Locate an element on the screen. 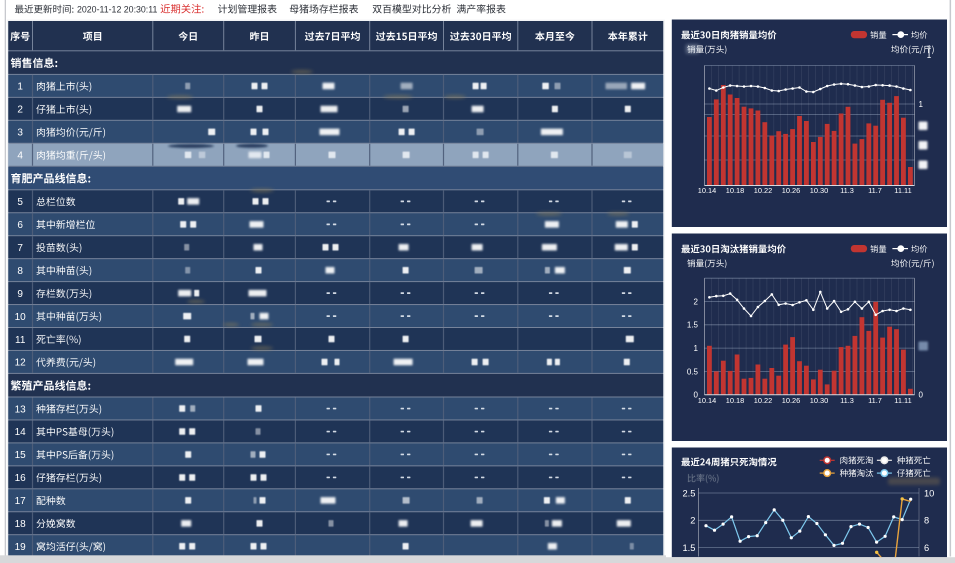 The image size is (955, 563). svg-text: 0.5 is located at coordinates (693, 371).